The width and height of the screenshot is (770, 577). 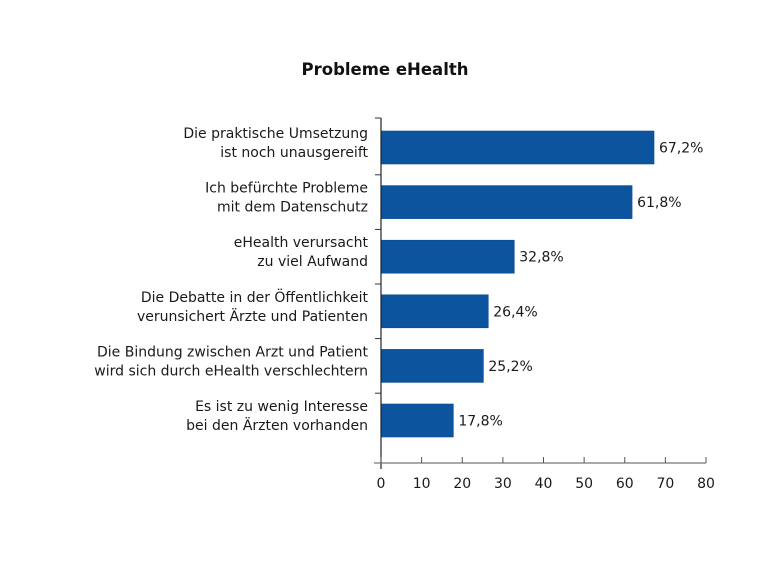 What do you see at coordinates (385, 69) in the screenshot?
I see `chart-title: Probleme eHealth` at bounding box center [385, 69].